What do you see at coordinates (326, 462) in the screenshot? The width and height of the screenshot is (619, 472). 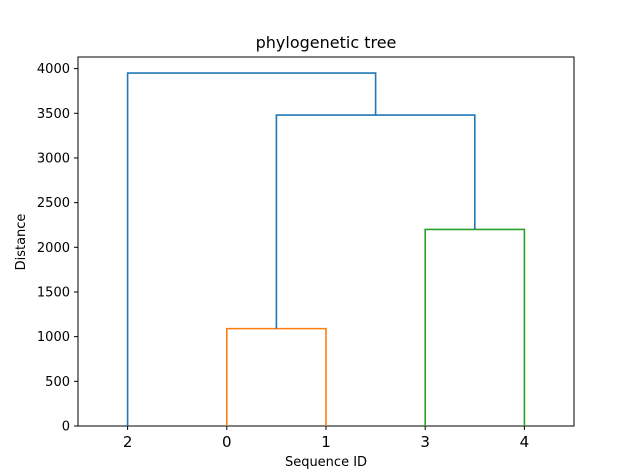 I see `x-axis-label: Sequence ID` at bounding box center [326, 462].